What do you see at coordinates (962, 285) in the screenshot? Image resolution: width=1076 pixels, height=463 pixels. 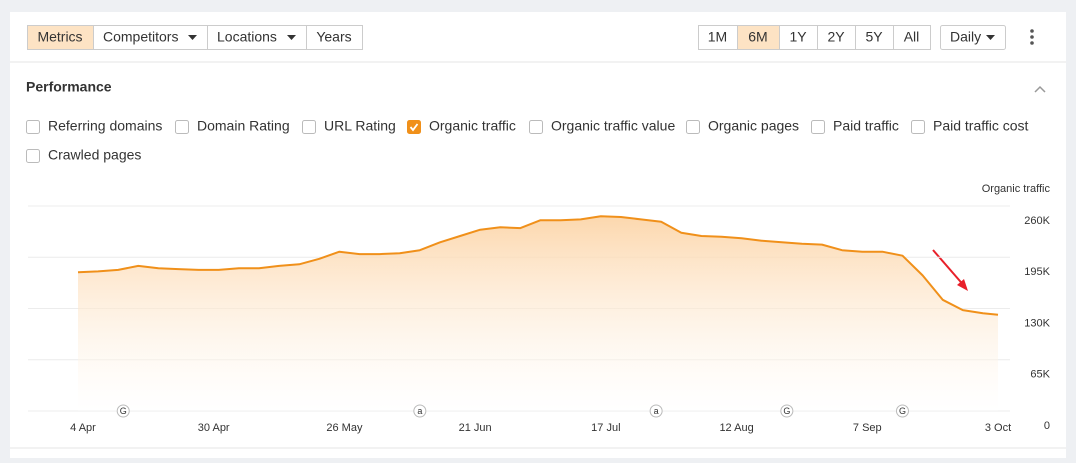 I see `arrow-head` at bounding box center [962, 285].